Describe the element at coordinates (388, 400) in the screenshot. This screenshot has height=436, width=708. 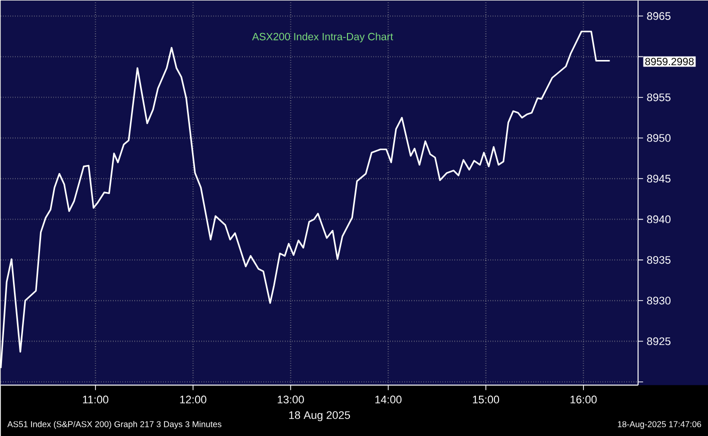
I see `x-tick-label: 14:00` at that location.